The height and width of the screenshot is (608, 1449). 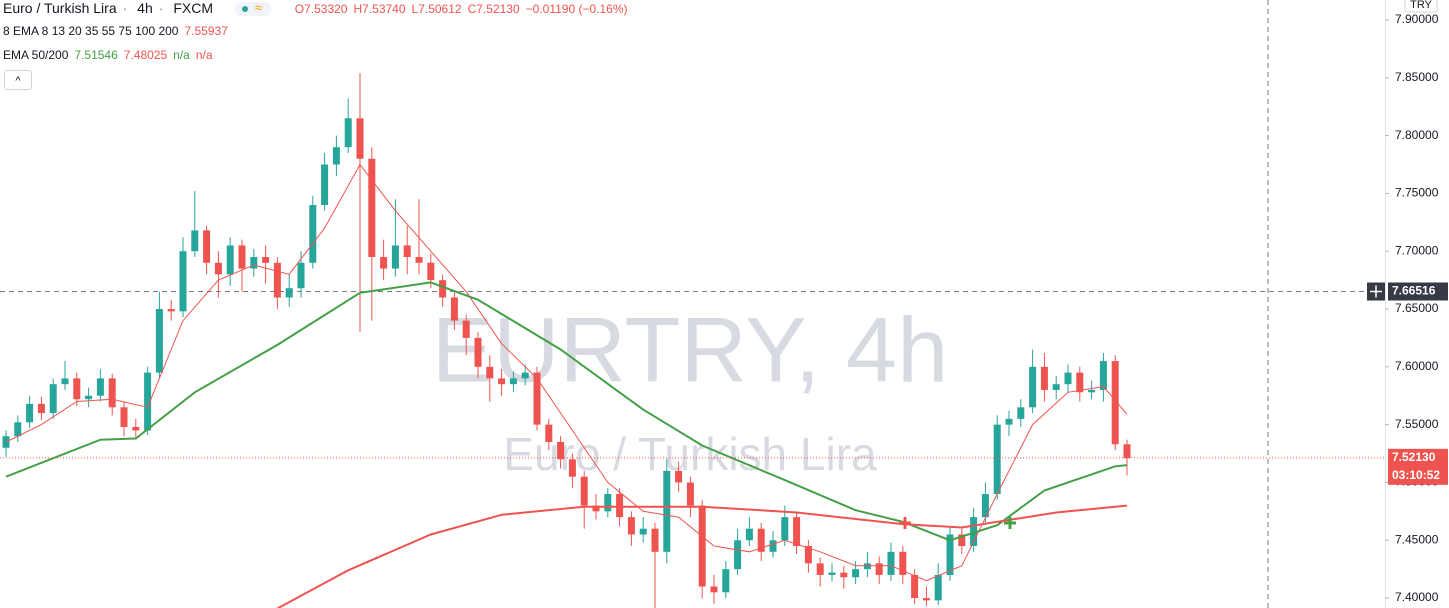 I want to click on last-price-label: 7.52130, so click(x=1414, y=457).